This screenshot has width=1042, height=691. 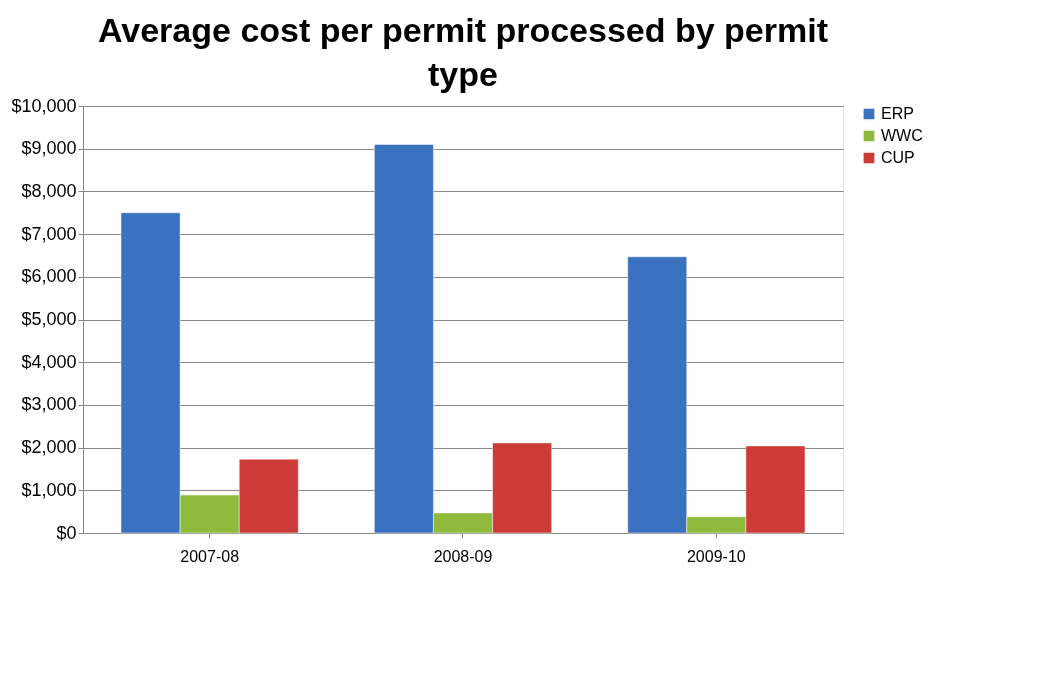 What do you see at coordinates (49, 404) in the screenshot?
I see `y-tick-label: $3,000` at bounding box center [49, 404].